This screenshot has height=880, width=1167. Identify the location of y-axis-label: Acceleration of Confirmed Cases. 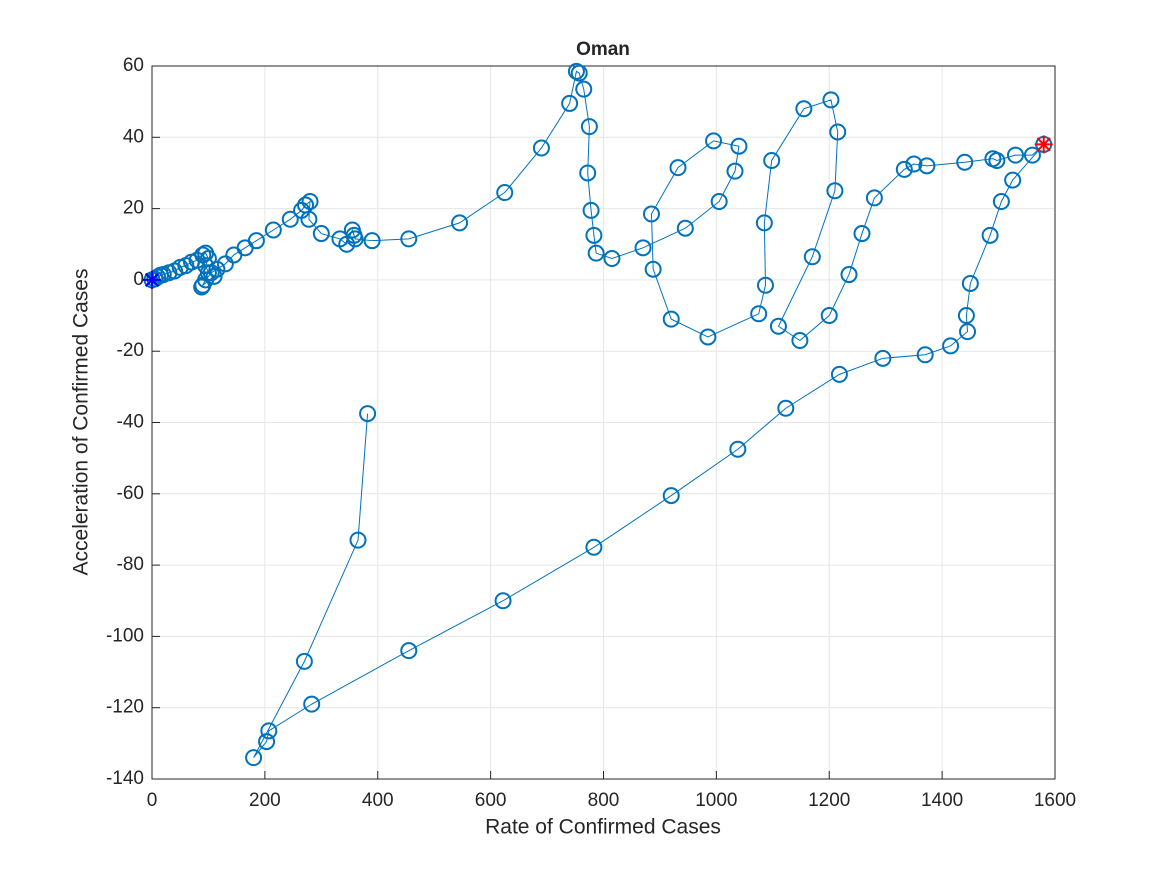
(81, 422).